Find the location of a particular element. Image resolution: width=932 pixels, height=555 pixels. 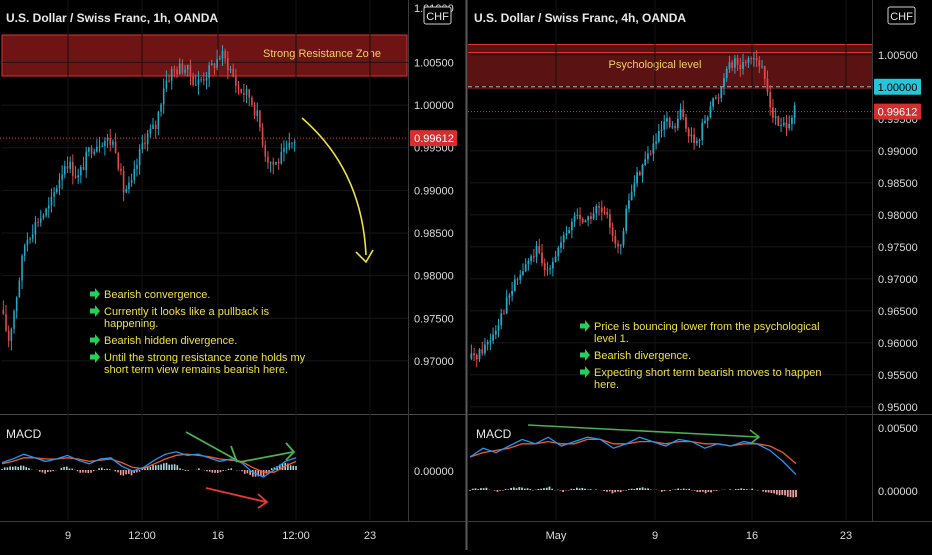

macd-bearish-divergence-line is located at coordinates (643, 431).